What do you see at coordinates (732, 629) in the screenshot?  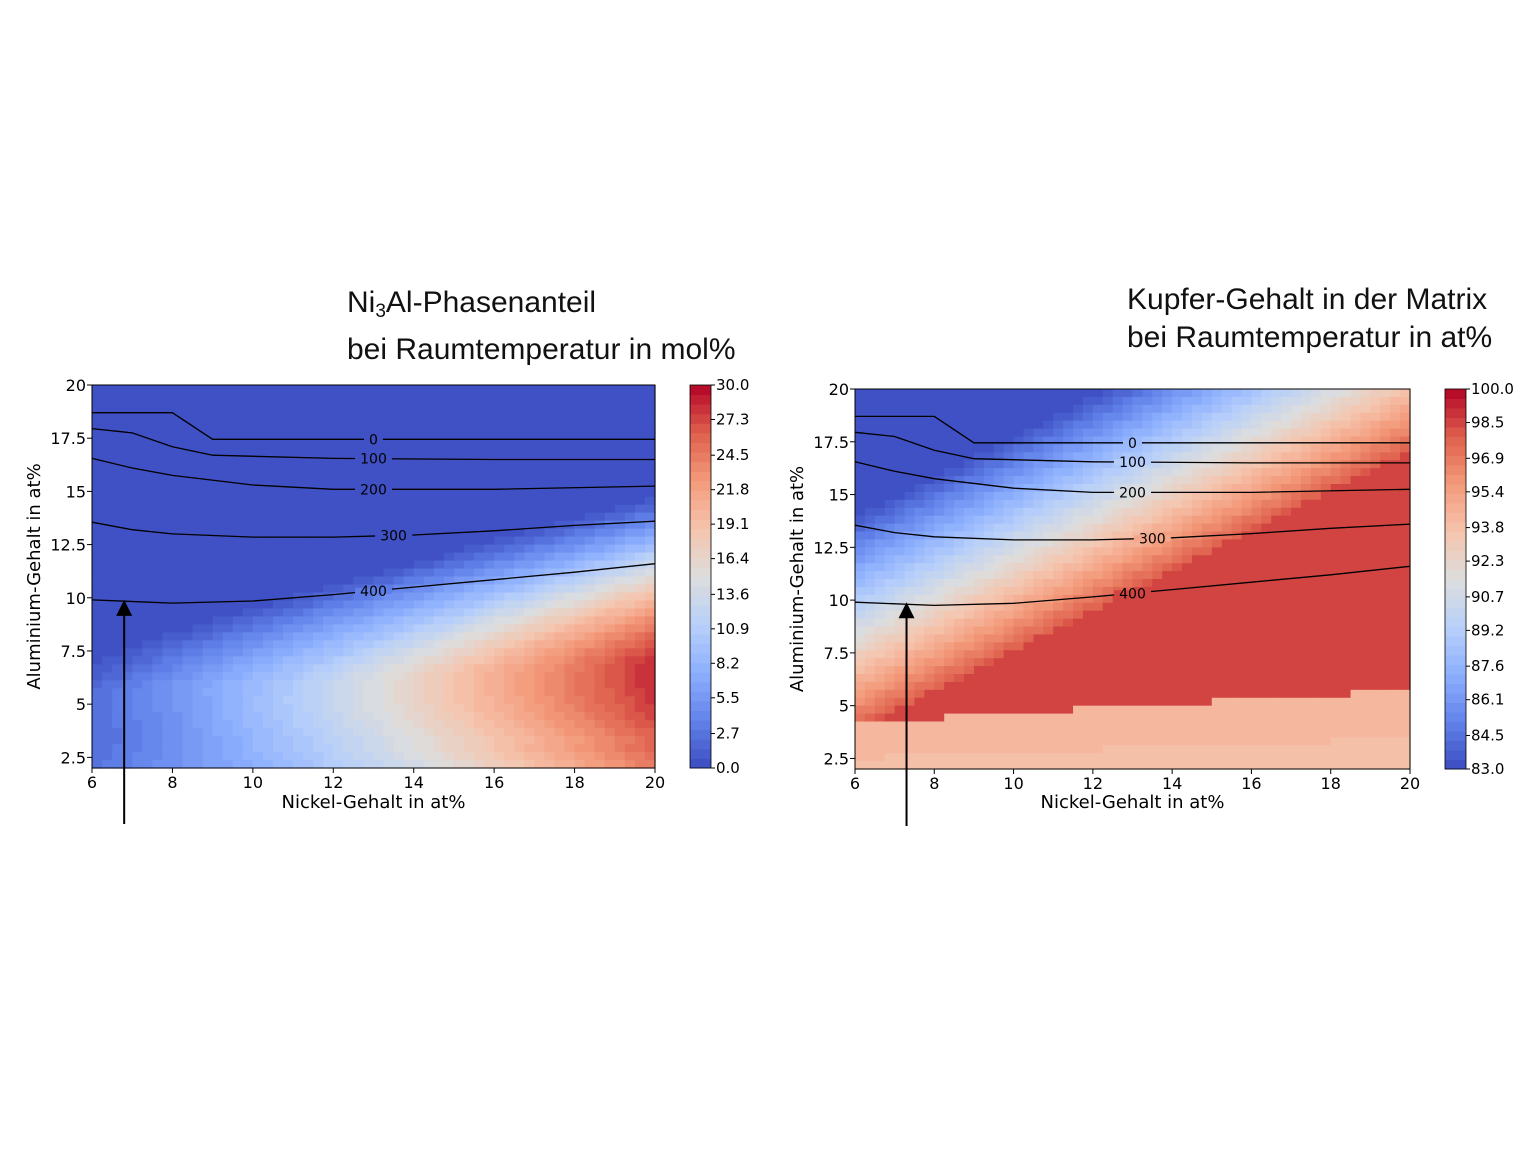 I see `colorbar-tick-label: 10.9` at bounding box center [732, 629].